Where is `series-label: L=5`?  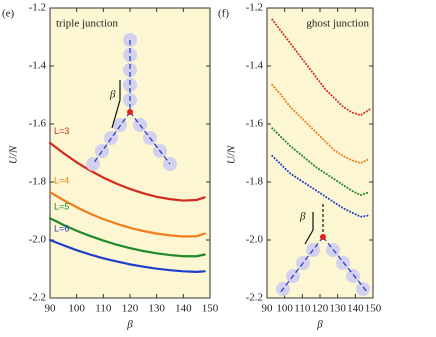 series-label: L=5 is located at coordinates (61, 207).